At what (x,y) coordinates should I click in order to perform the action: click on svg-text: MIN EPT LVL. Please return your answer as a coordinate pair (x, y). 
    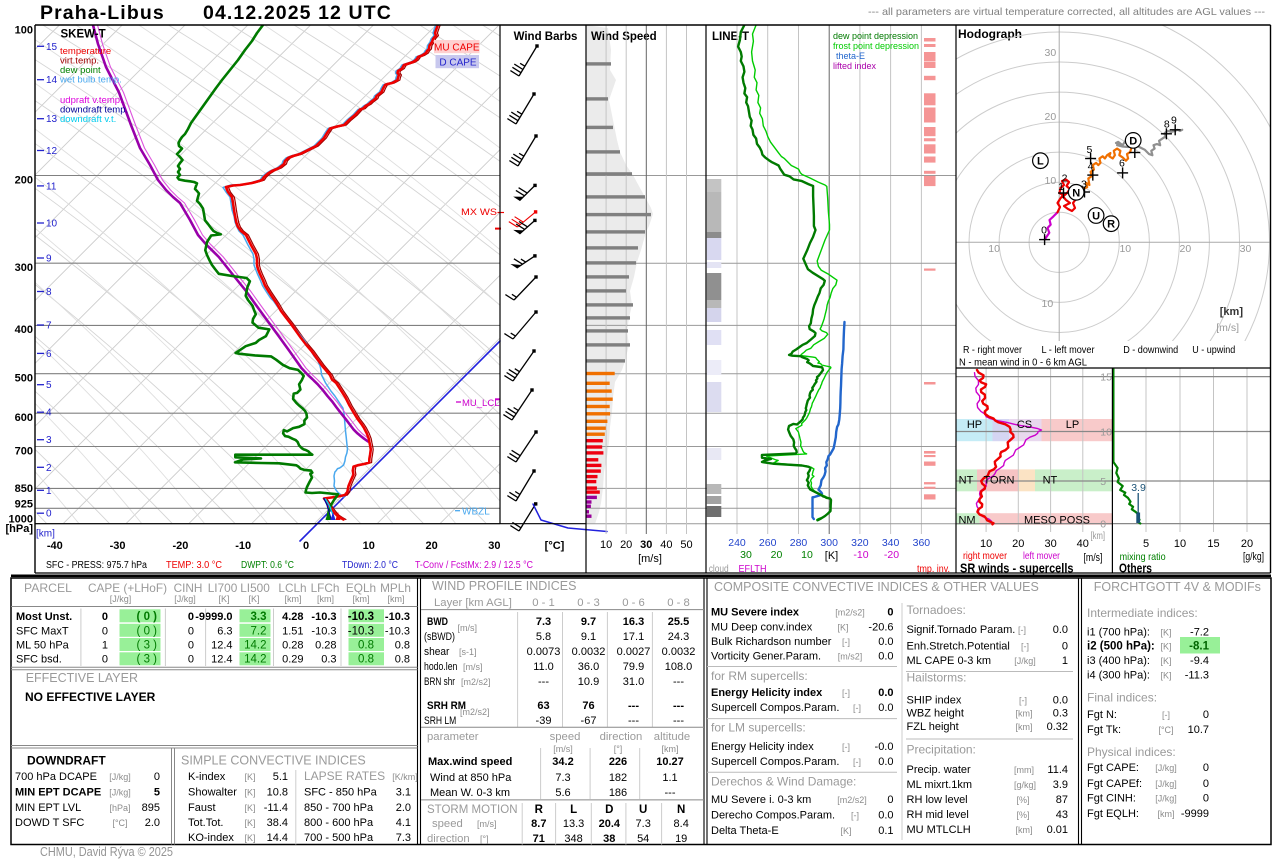
    Looking at the image, I should click on (48, 808).